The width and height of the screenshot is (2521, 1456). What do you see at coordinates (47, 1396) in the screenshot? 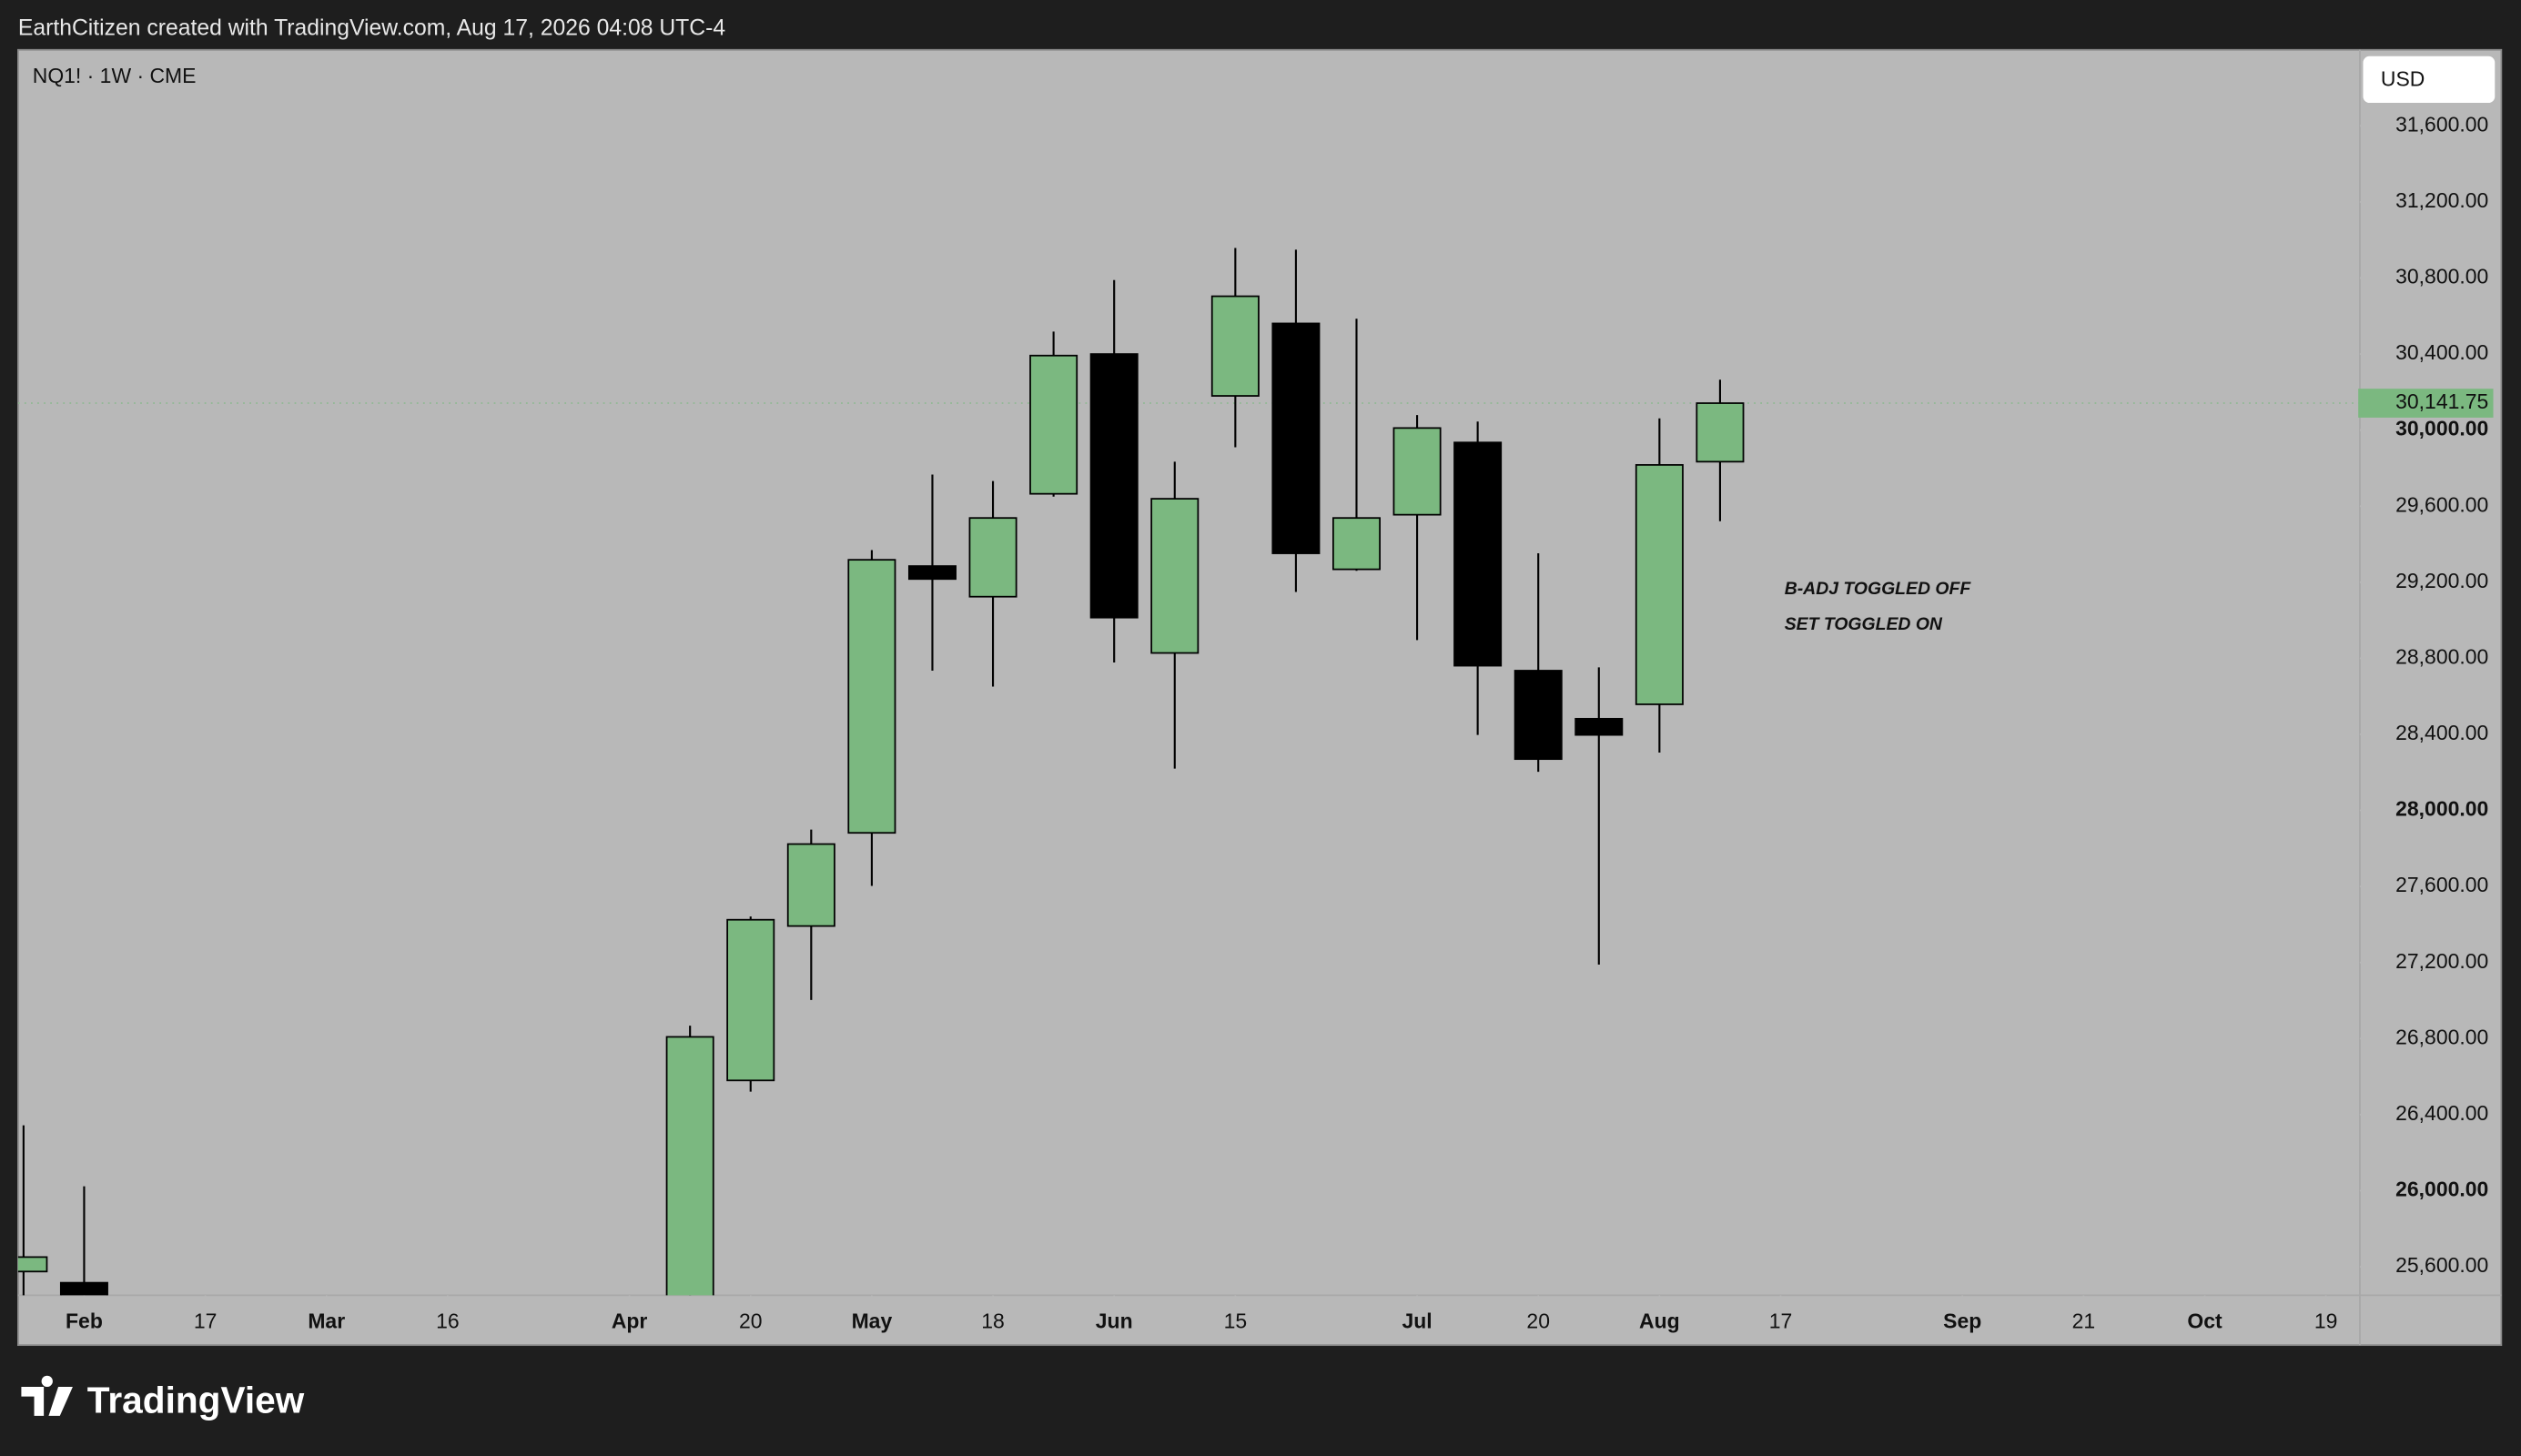
I see `logo-mark` at bounding box center [47, 1396].